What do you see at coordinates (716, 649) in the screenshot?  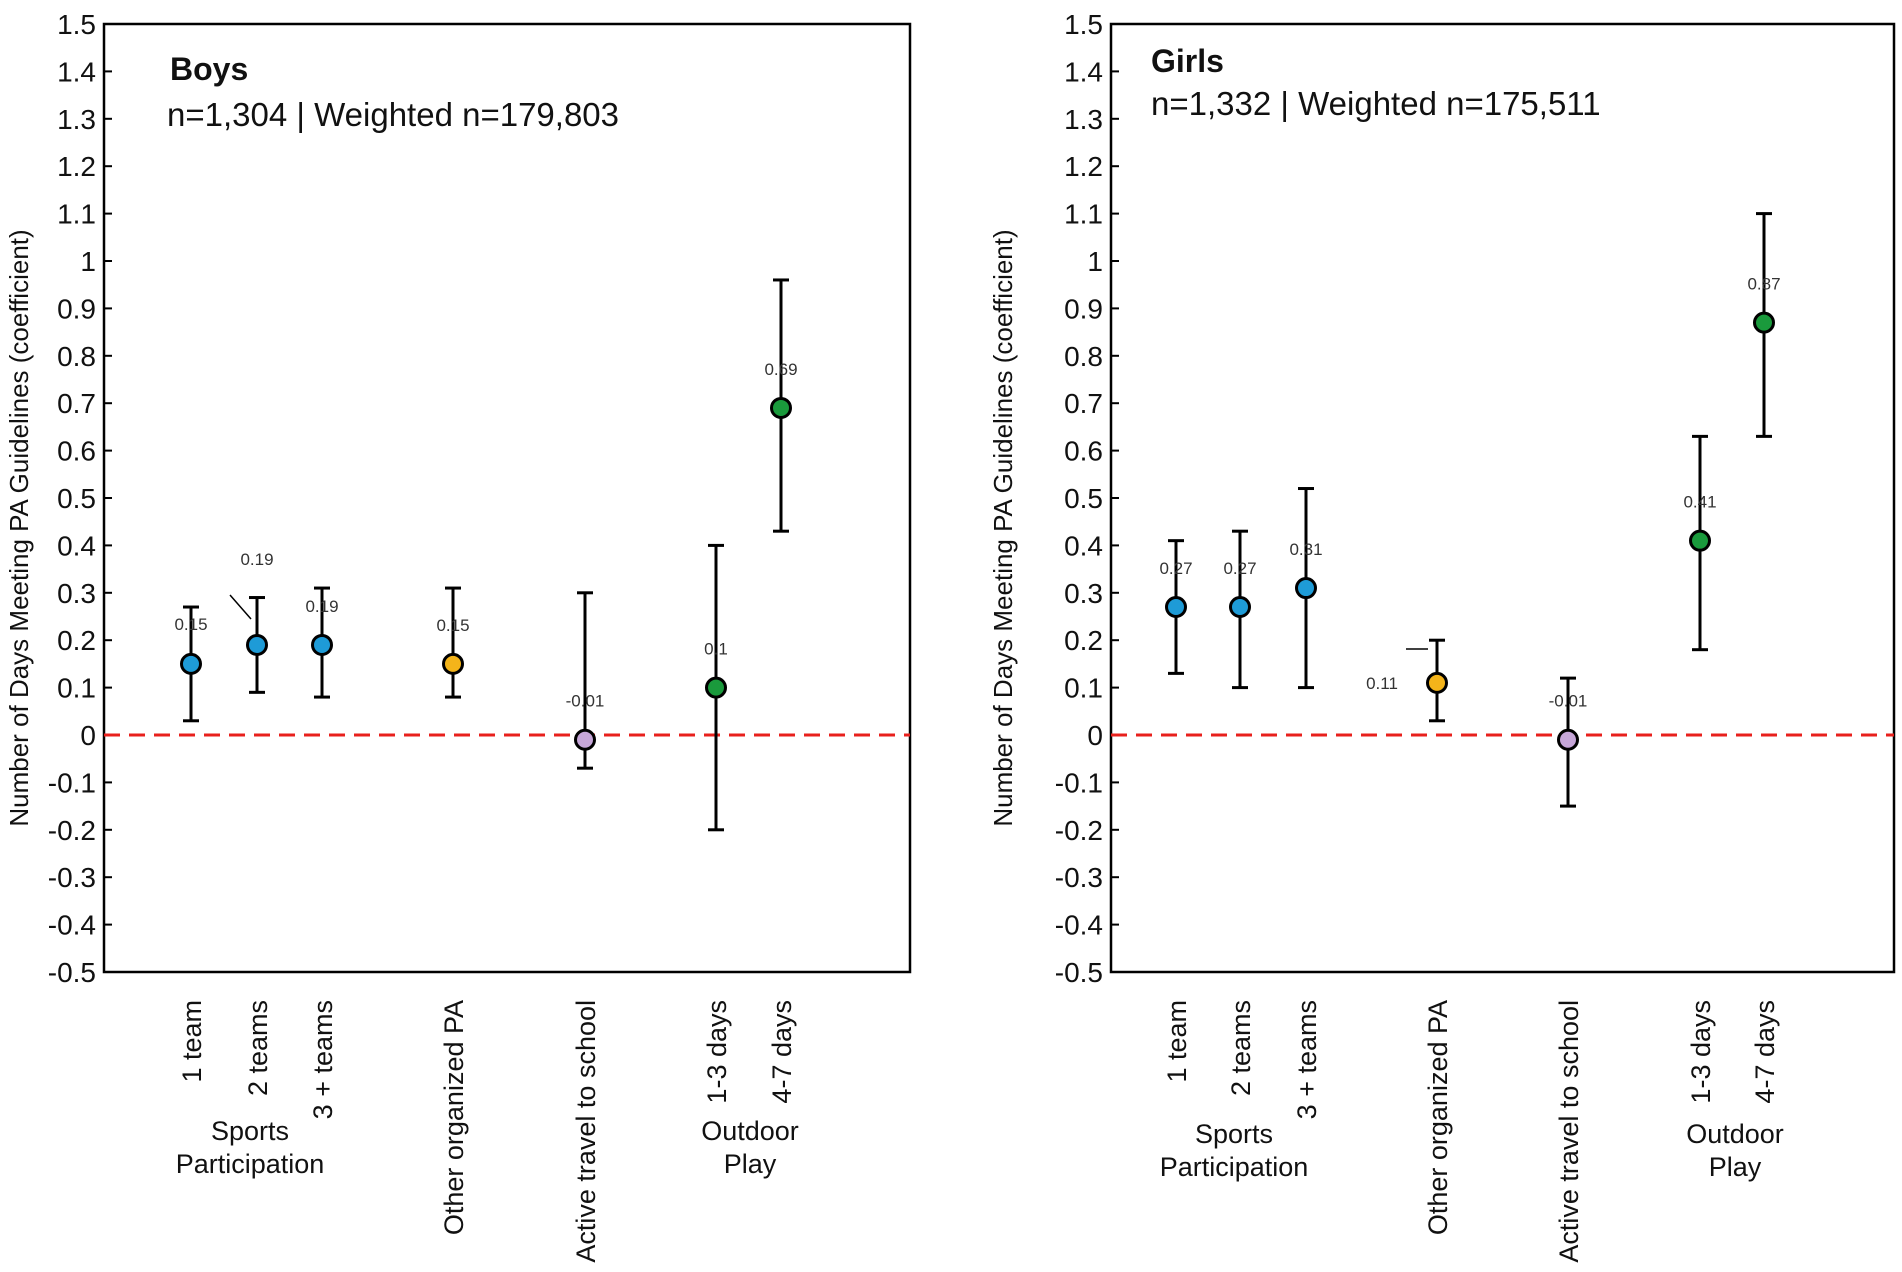 I see `data-label: 0.1` at bounding box center [716, 649].